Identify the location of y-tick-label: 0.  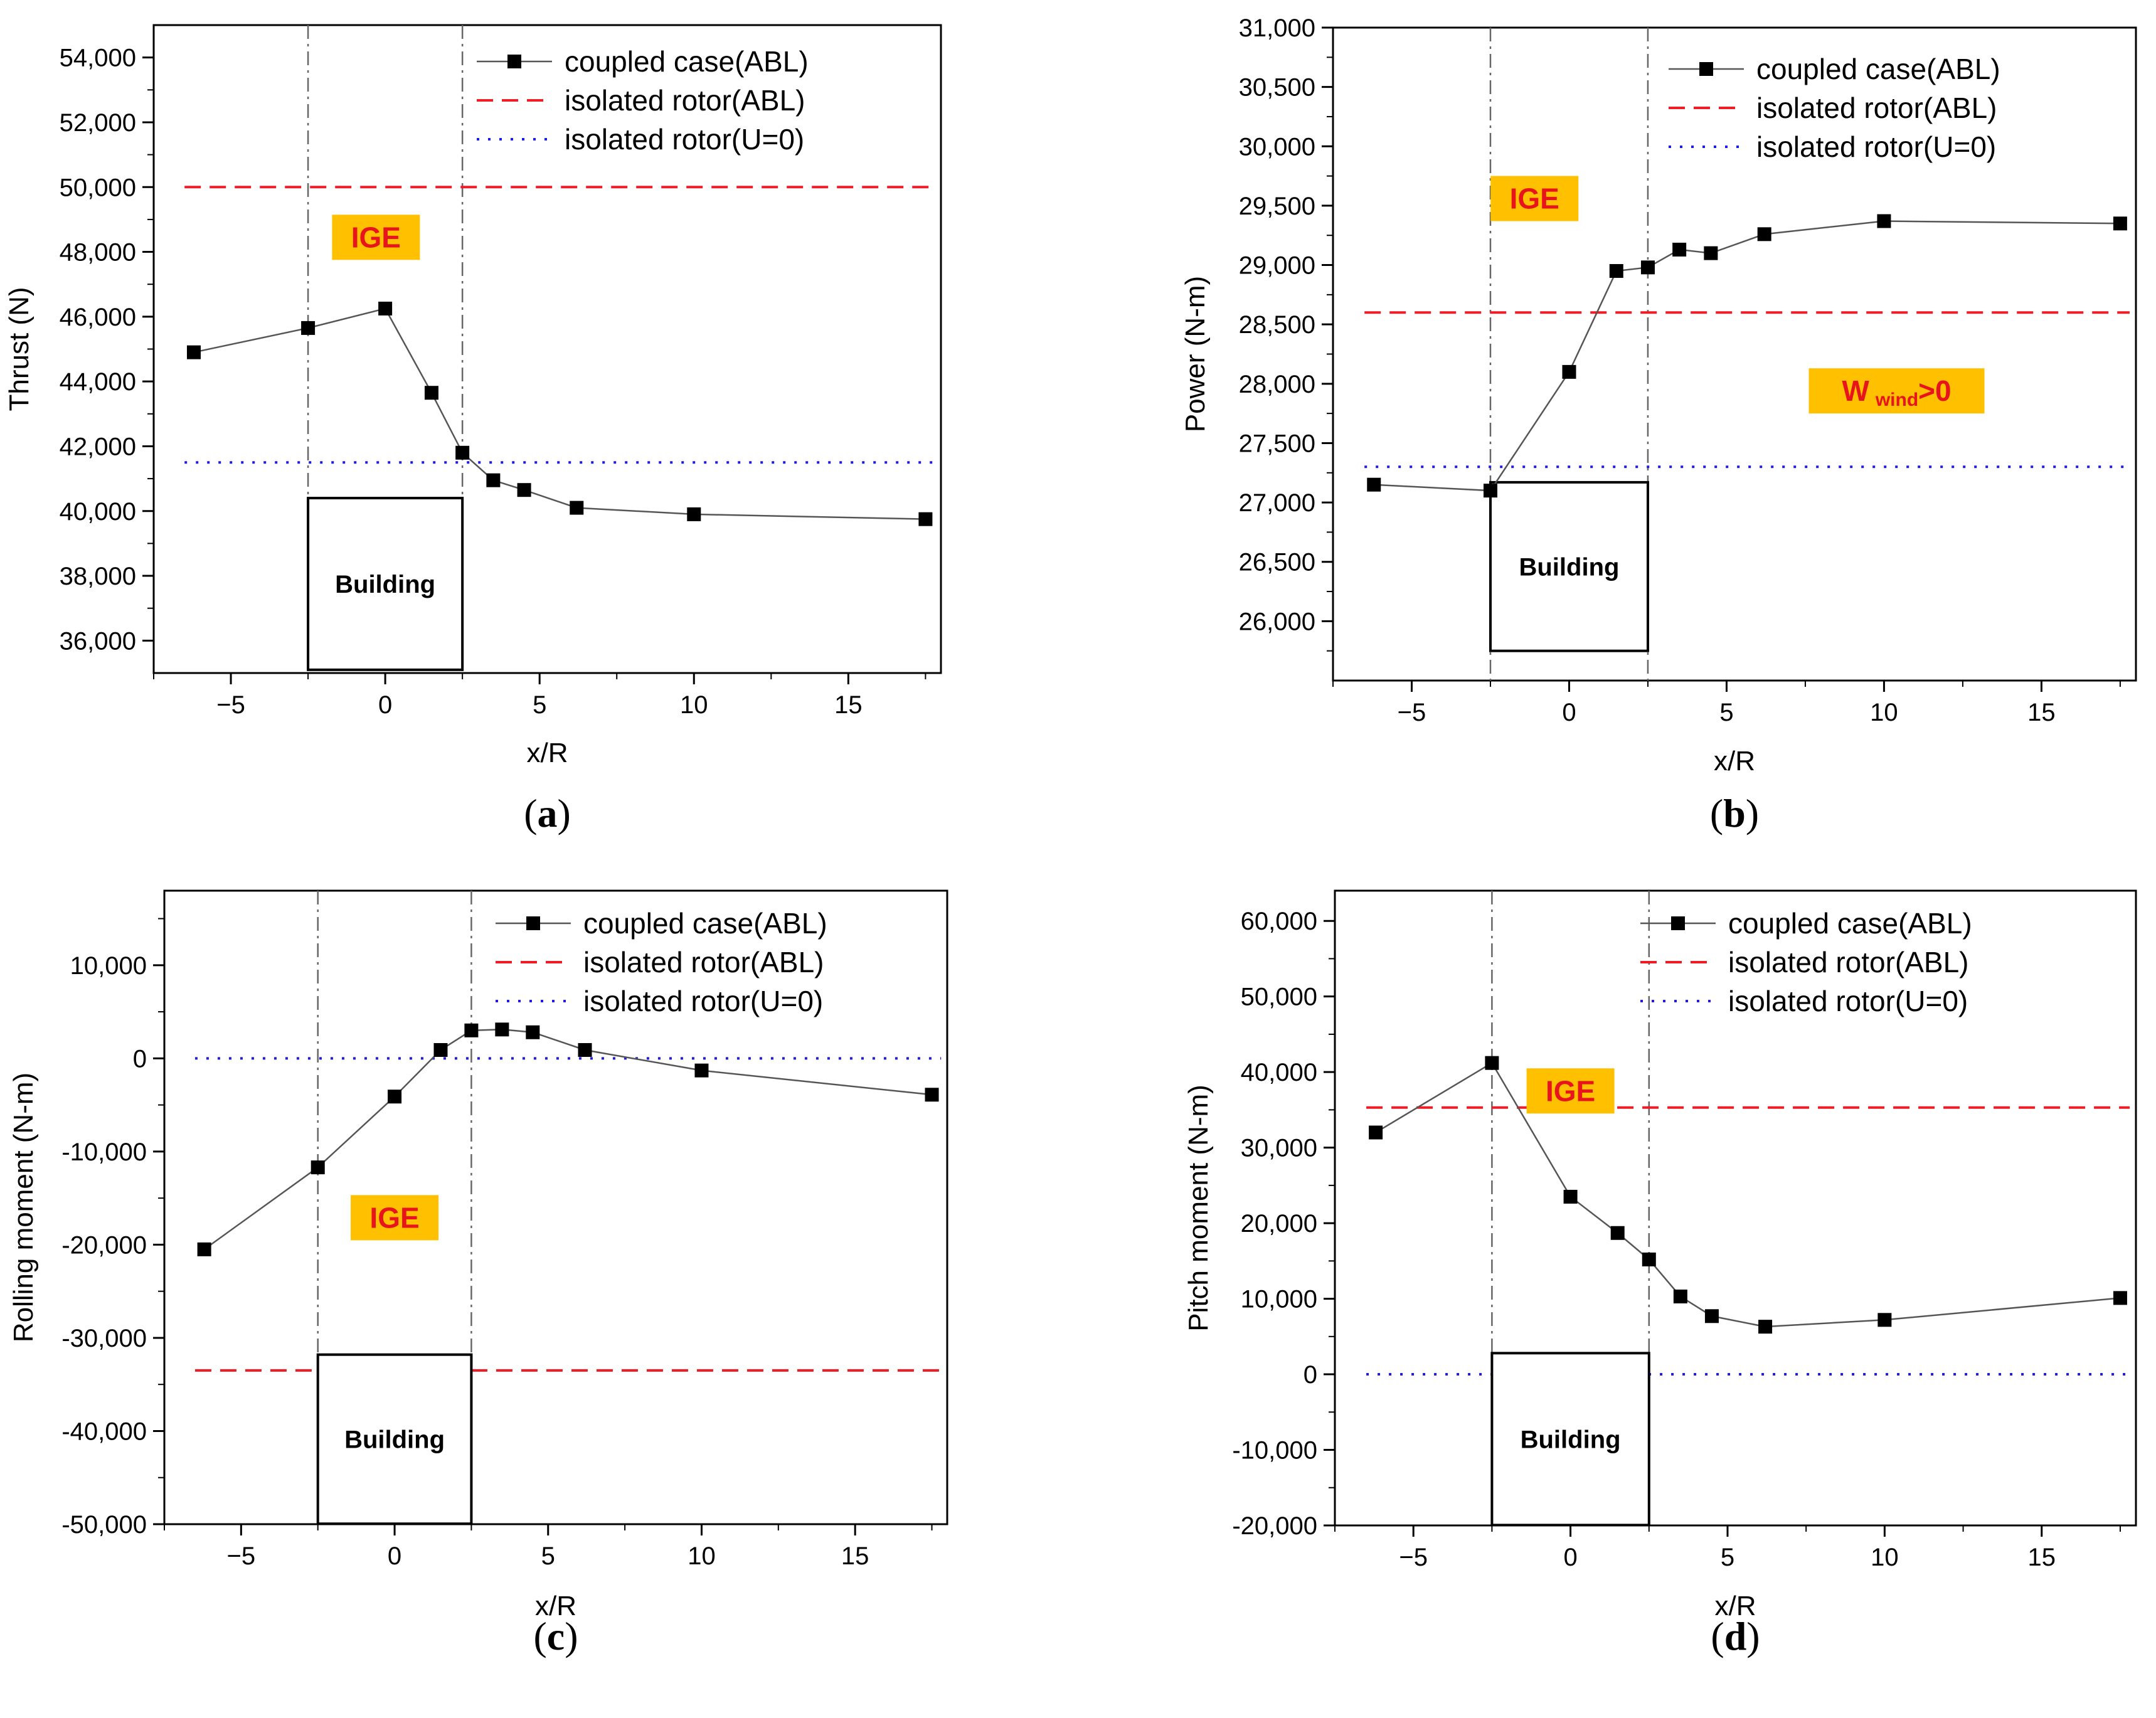
(140, 1059).